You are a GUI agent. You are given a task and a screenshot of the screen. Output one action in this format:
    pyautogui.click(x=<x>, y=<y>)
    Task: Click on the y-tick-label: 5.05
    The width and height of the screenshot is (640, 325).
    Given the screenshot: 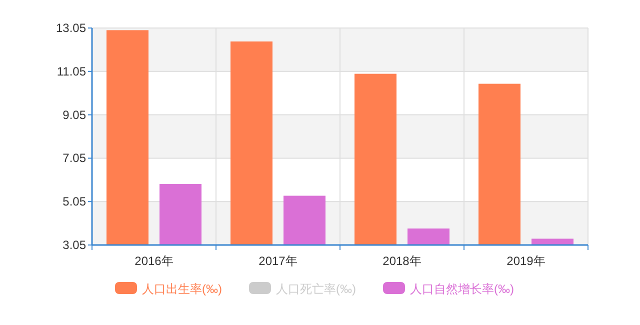 What is the action you would take?
    pyautogui.click(x=74, y=201)
    